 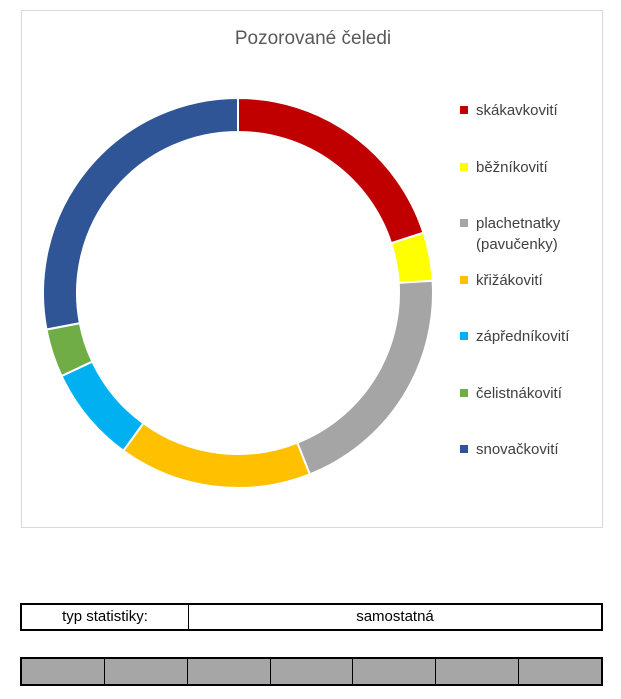 What do you see at coordinates (105, 617) in the screenshot?
I see `statistics-type-label: typ statistiky:` at bounding box center [105, 617].